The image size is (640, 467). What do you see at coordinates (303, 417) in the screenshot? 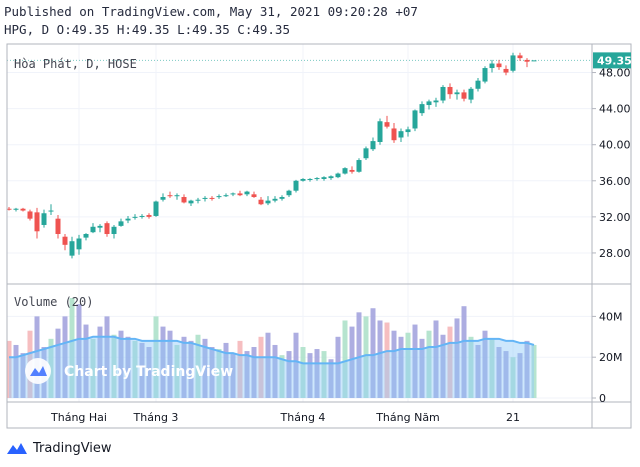
I see `time-tick-label: Tháng 4` at bounding box center [303, 417].